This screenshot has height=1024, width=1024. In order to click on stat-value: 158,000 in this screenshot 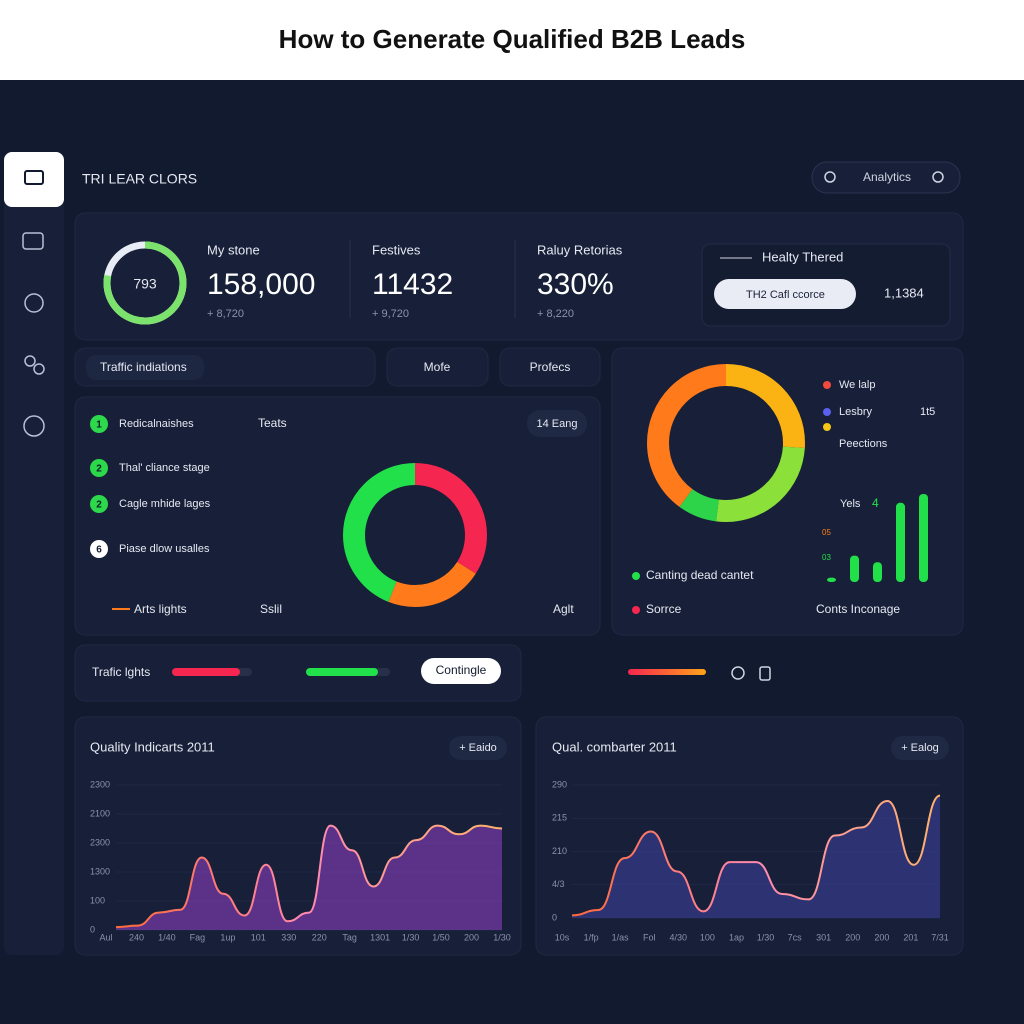, I will do `click(261, 284)`.